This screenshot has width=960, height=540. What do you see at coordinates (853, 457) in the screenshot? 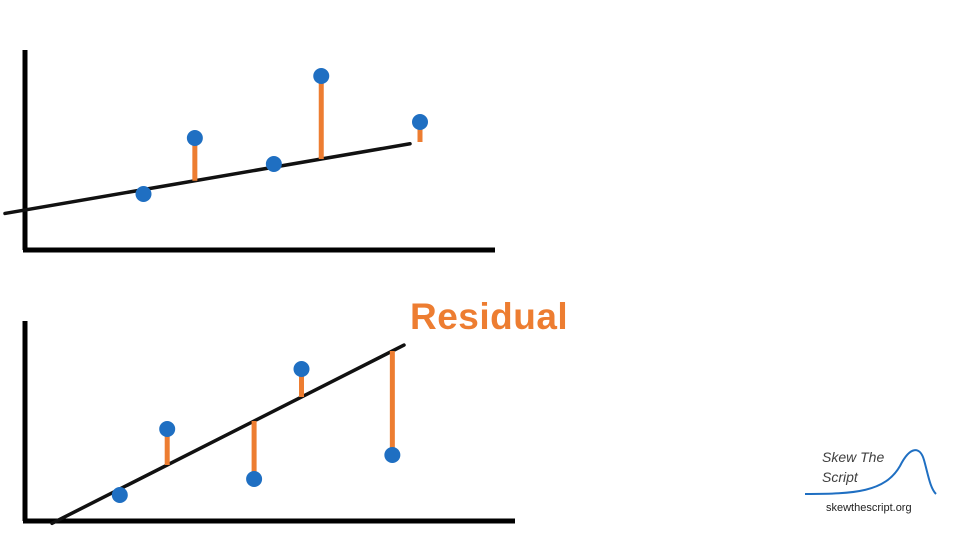
I see `logo-line-1: Skew The` at bounding box center [853, 457].